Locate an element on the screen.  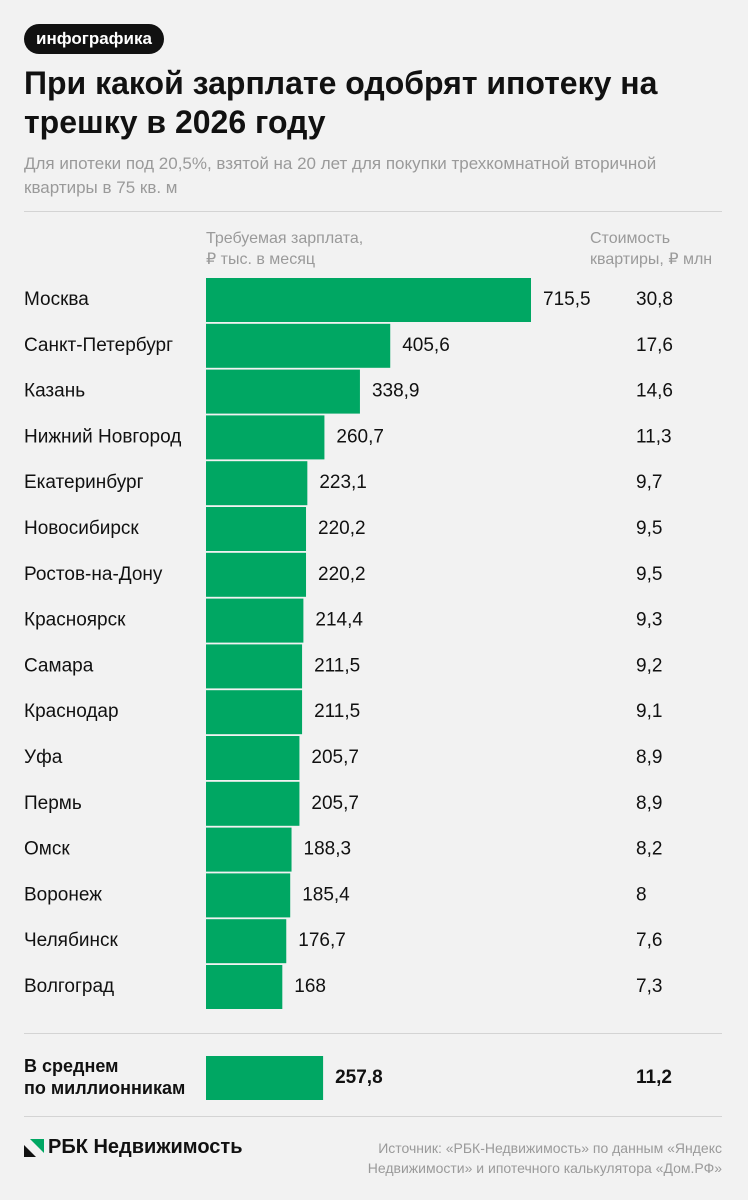
rbc-logo: РБК Недвижимость is located at coordinates (133, 1147).